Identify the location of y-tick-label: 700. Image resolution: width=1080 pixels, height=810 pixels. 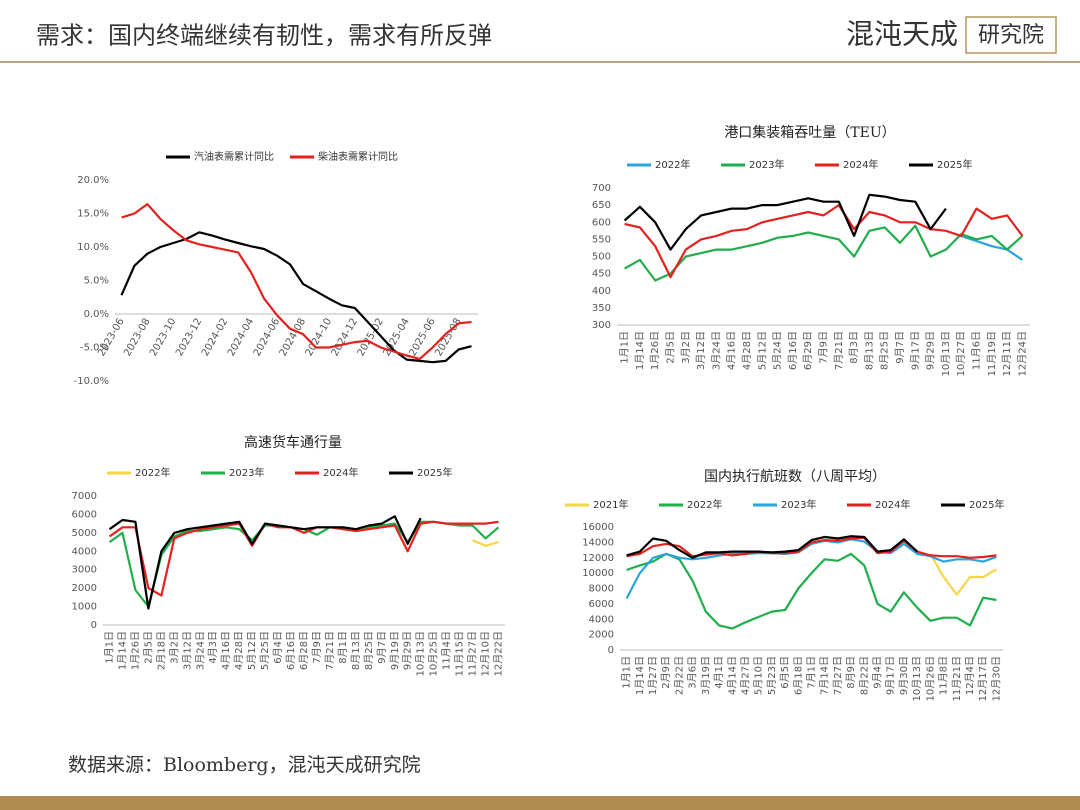
(601, 188).